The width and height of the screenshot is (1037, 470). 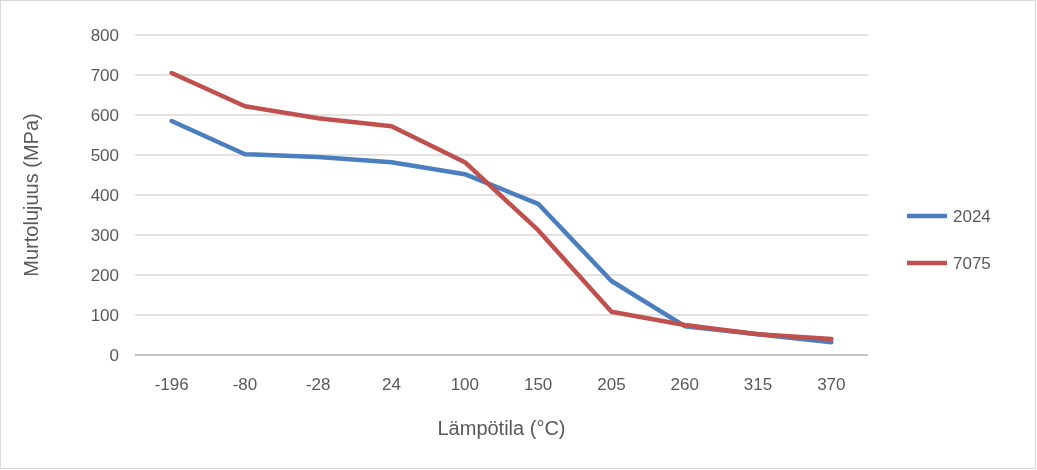 I want to click on y-axis-title: Murtolujuus (MPa), so click(x=31, y=195).